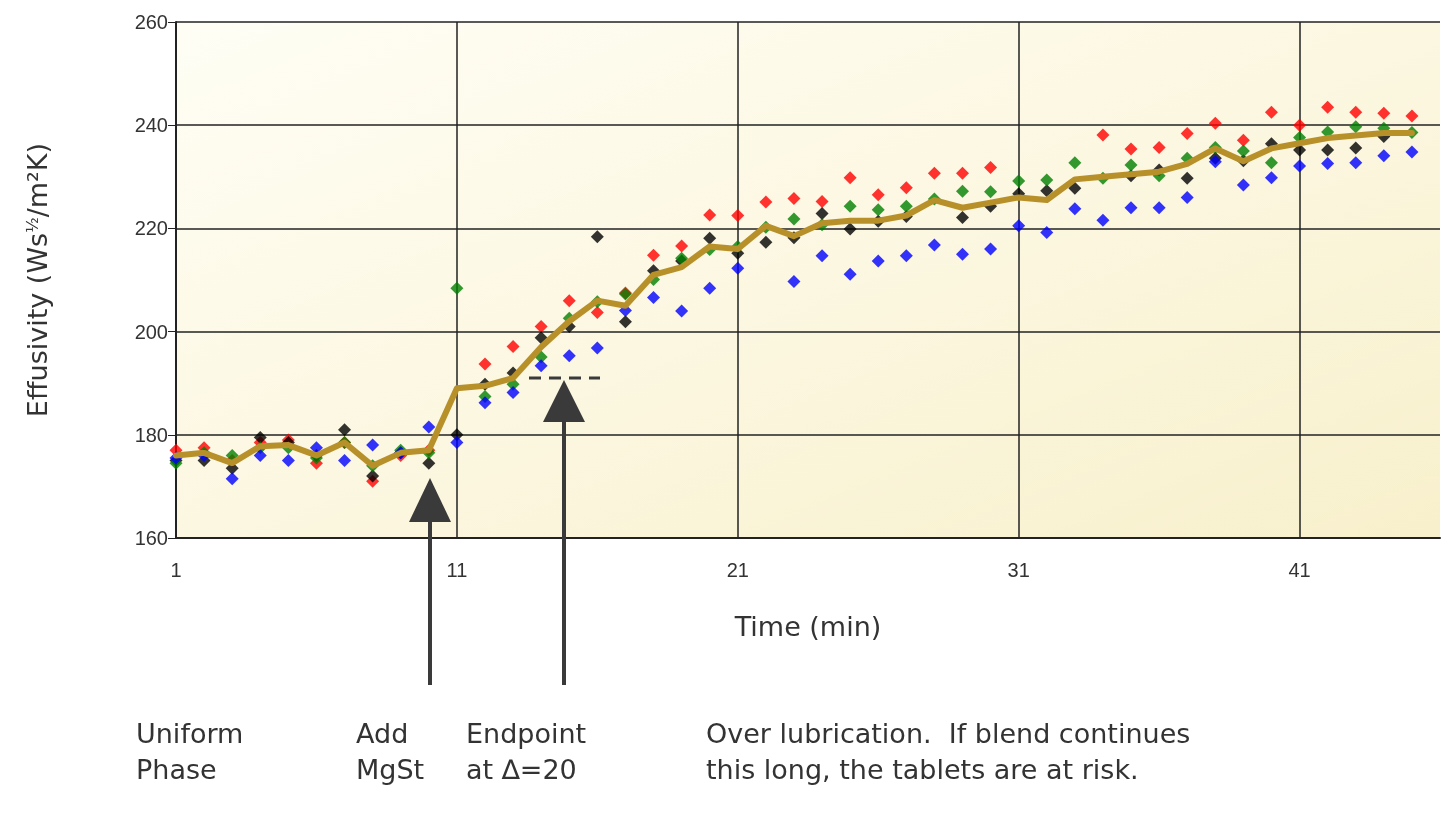  What do you see at coordinates (37, 280) in the screenshot?
I see `y-axis-title: Effusivity (Ws½/m²K)` at bounding box center [37, 280].